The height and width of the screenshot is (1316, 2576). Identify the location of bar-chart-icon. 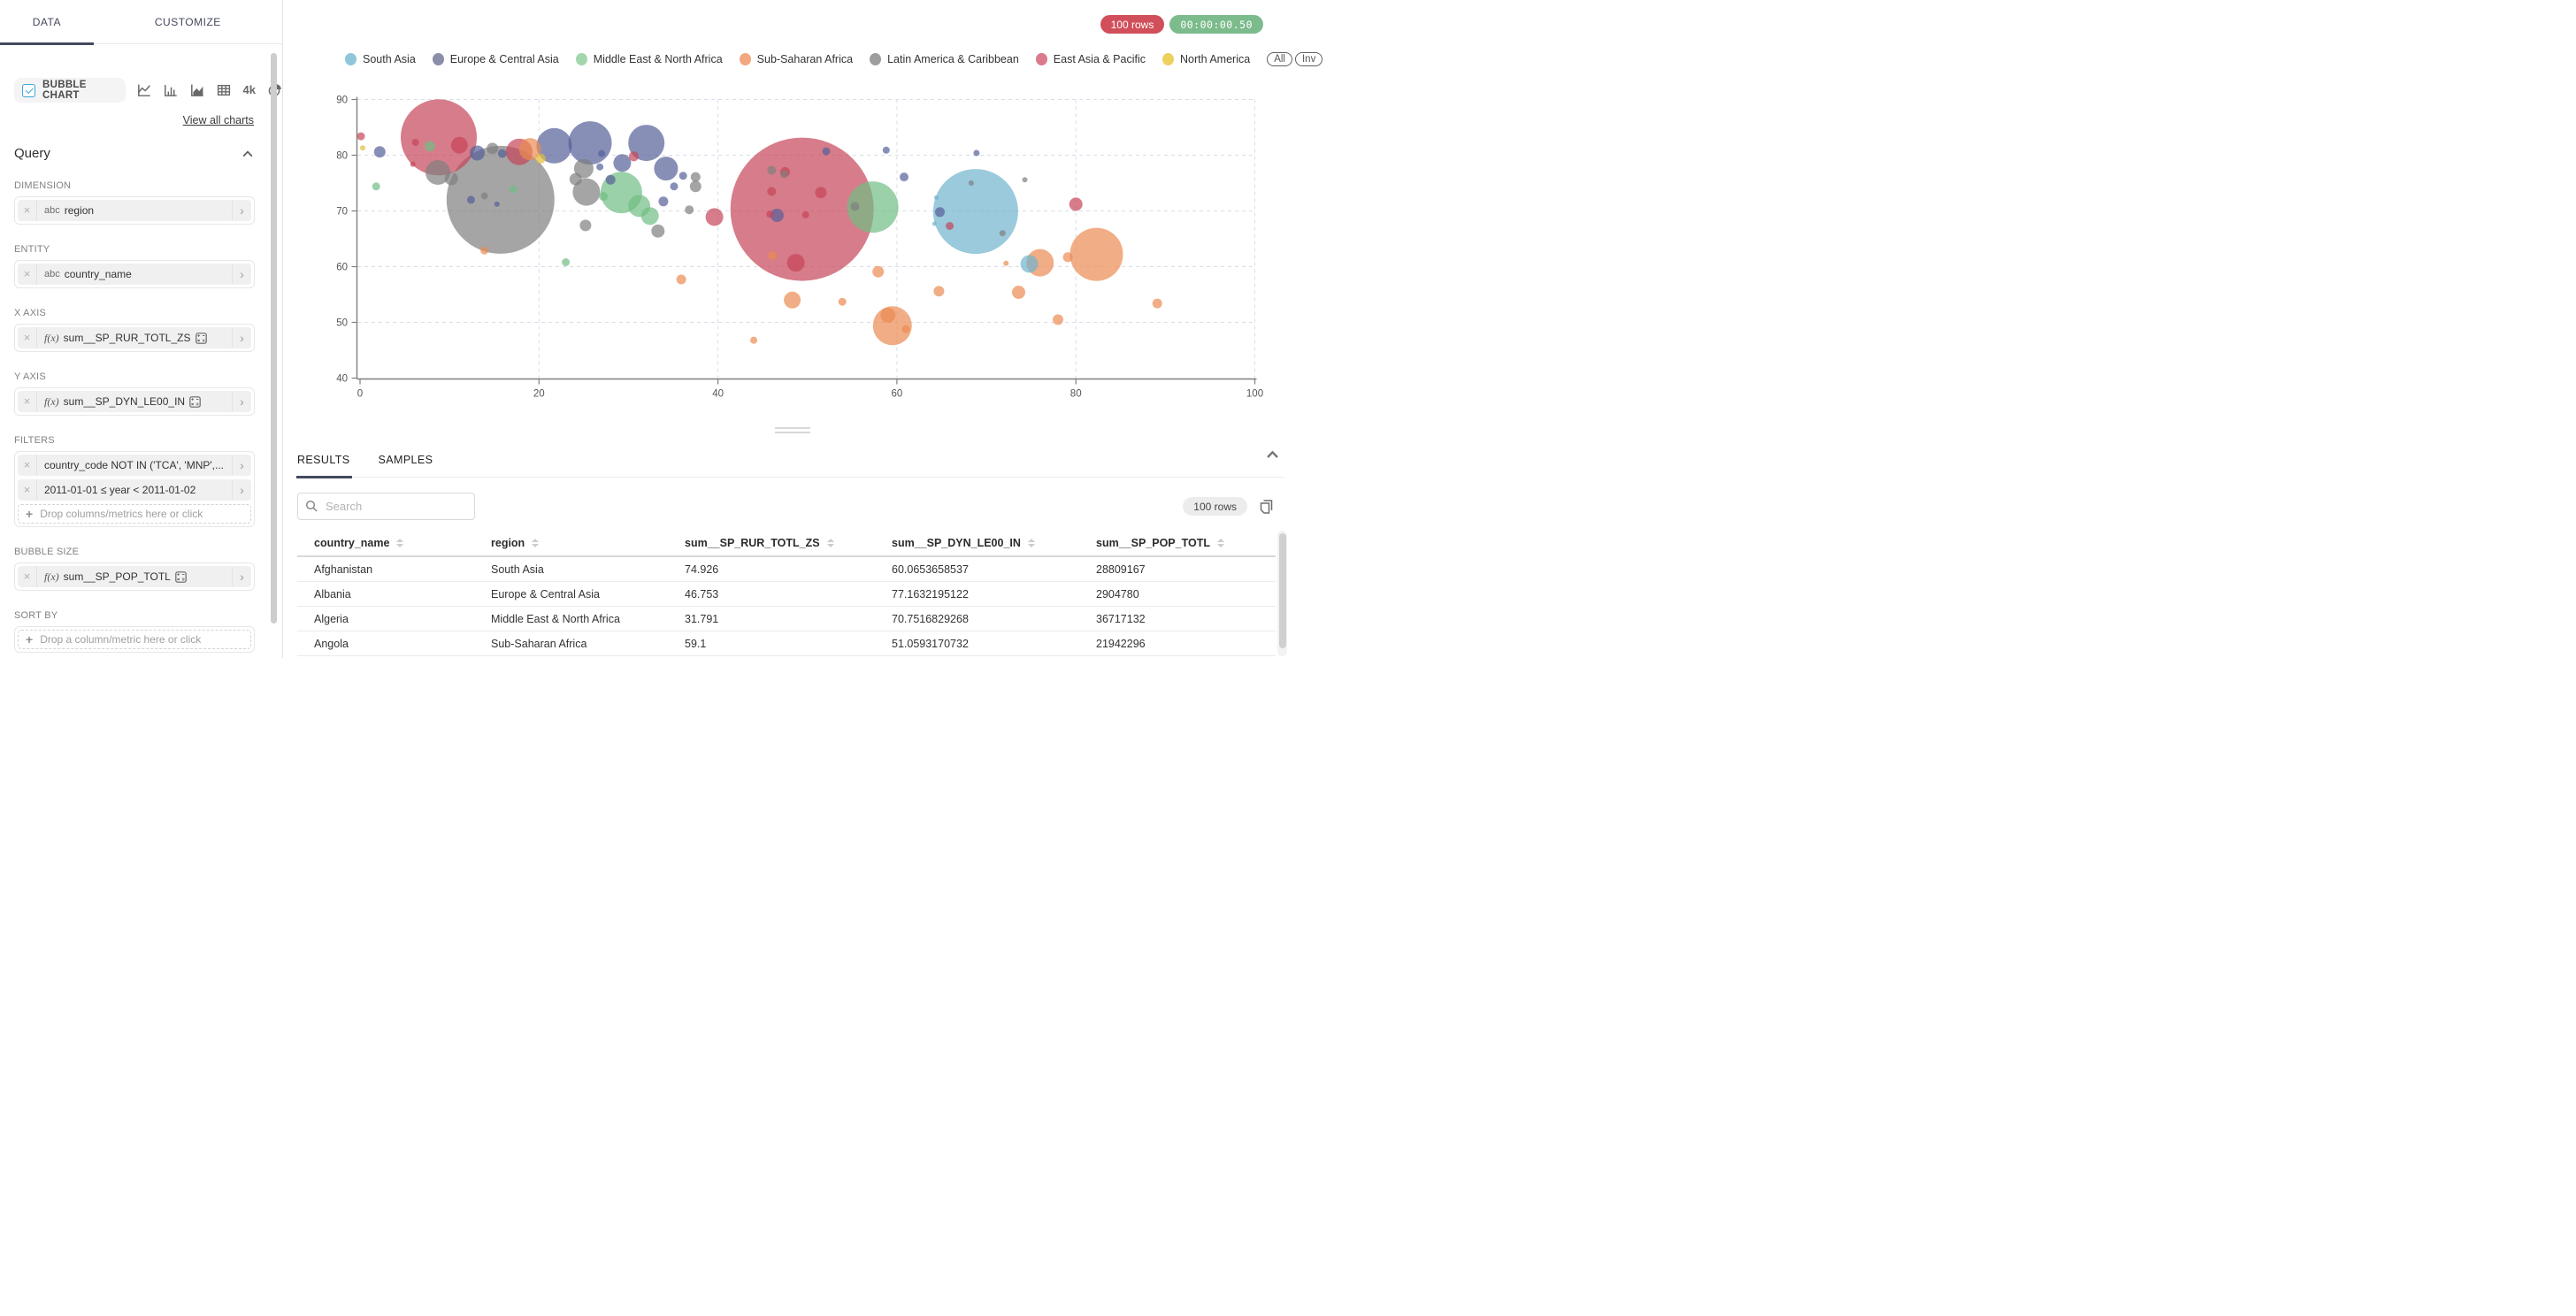
(171, 90).